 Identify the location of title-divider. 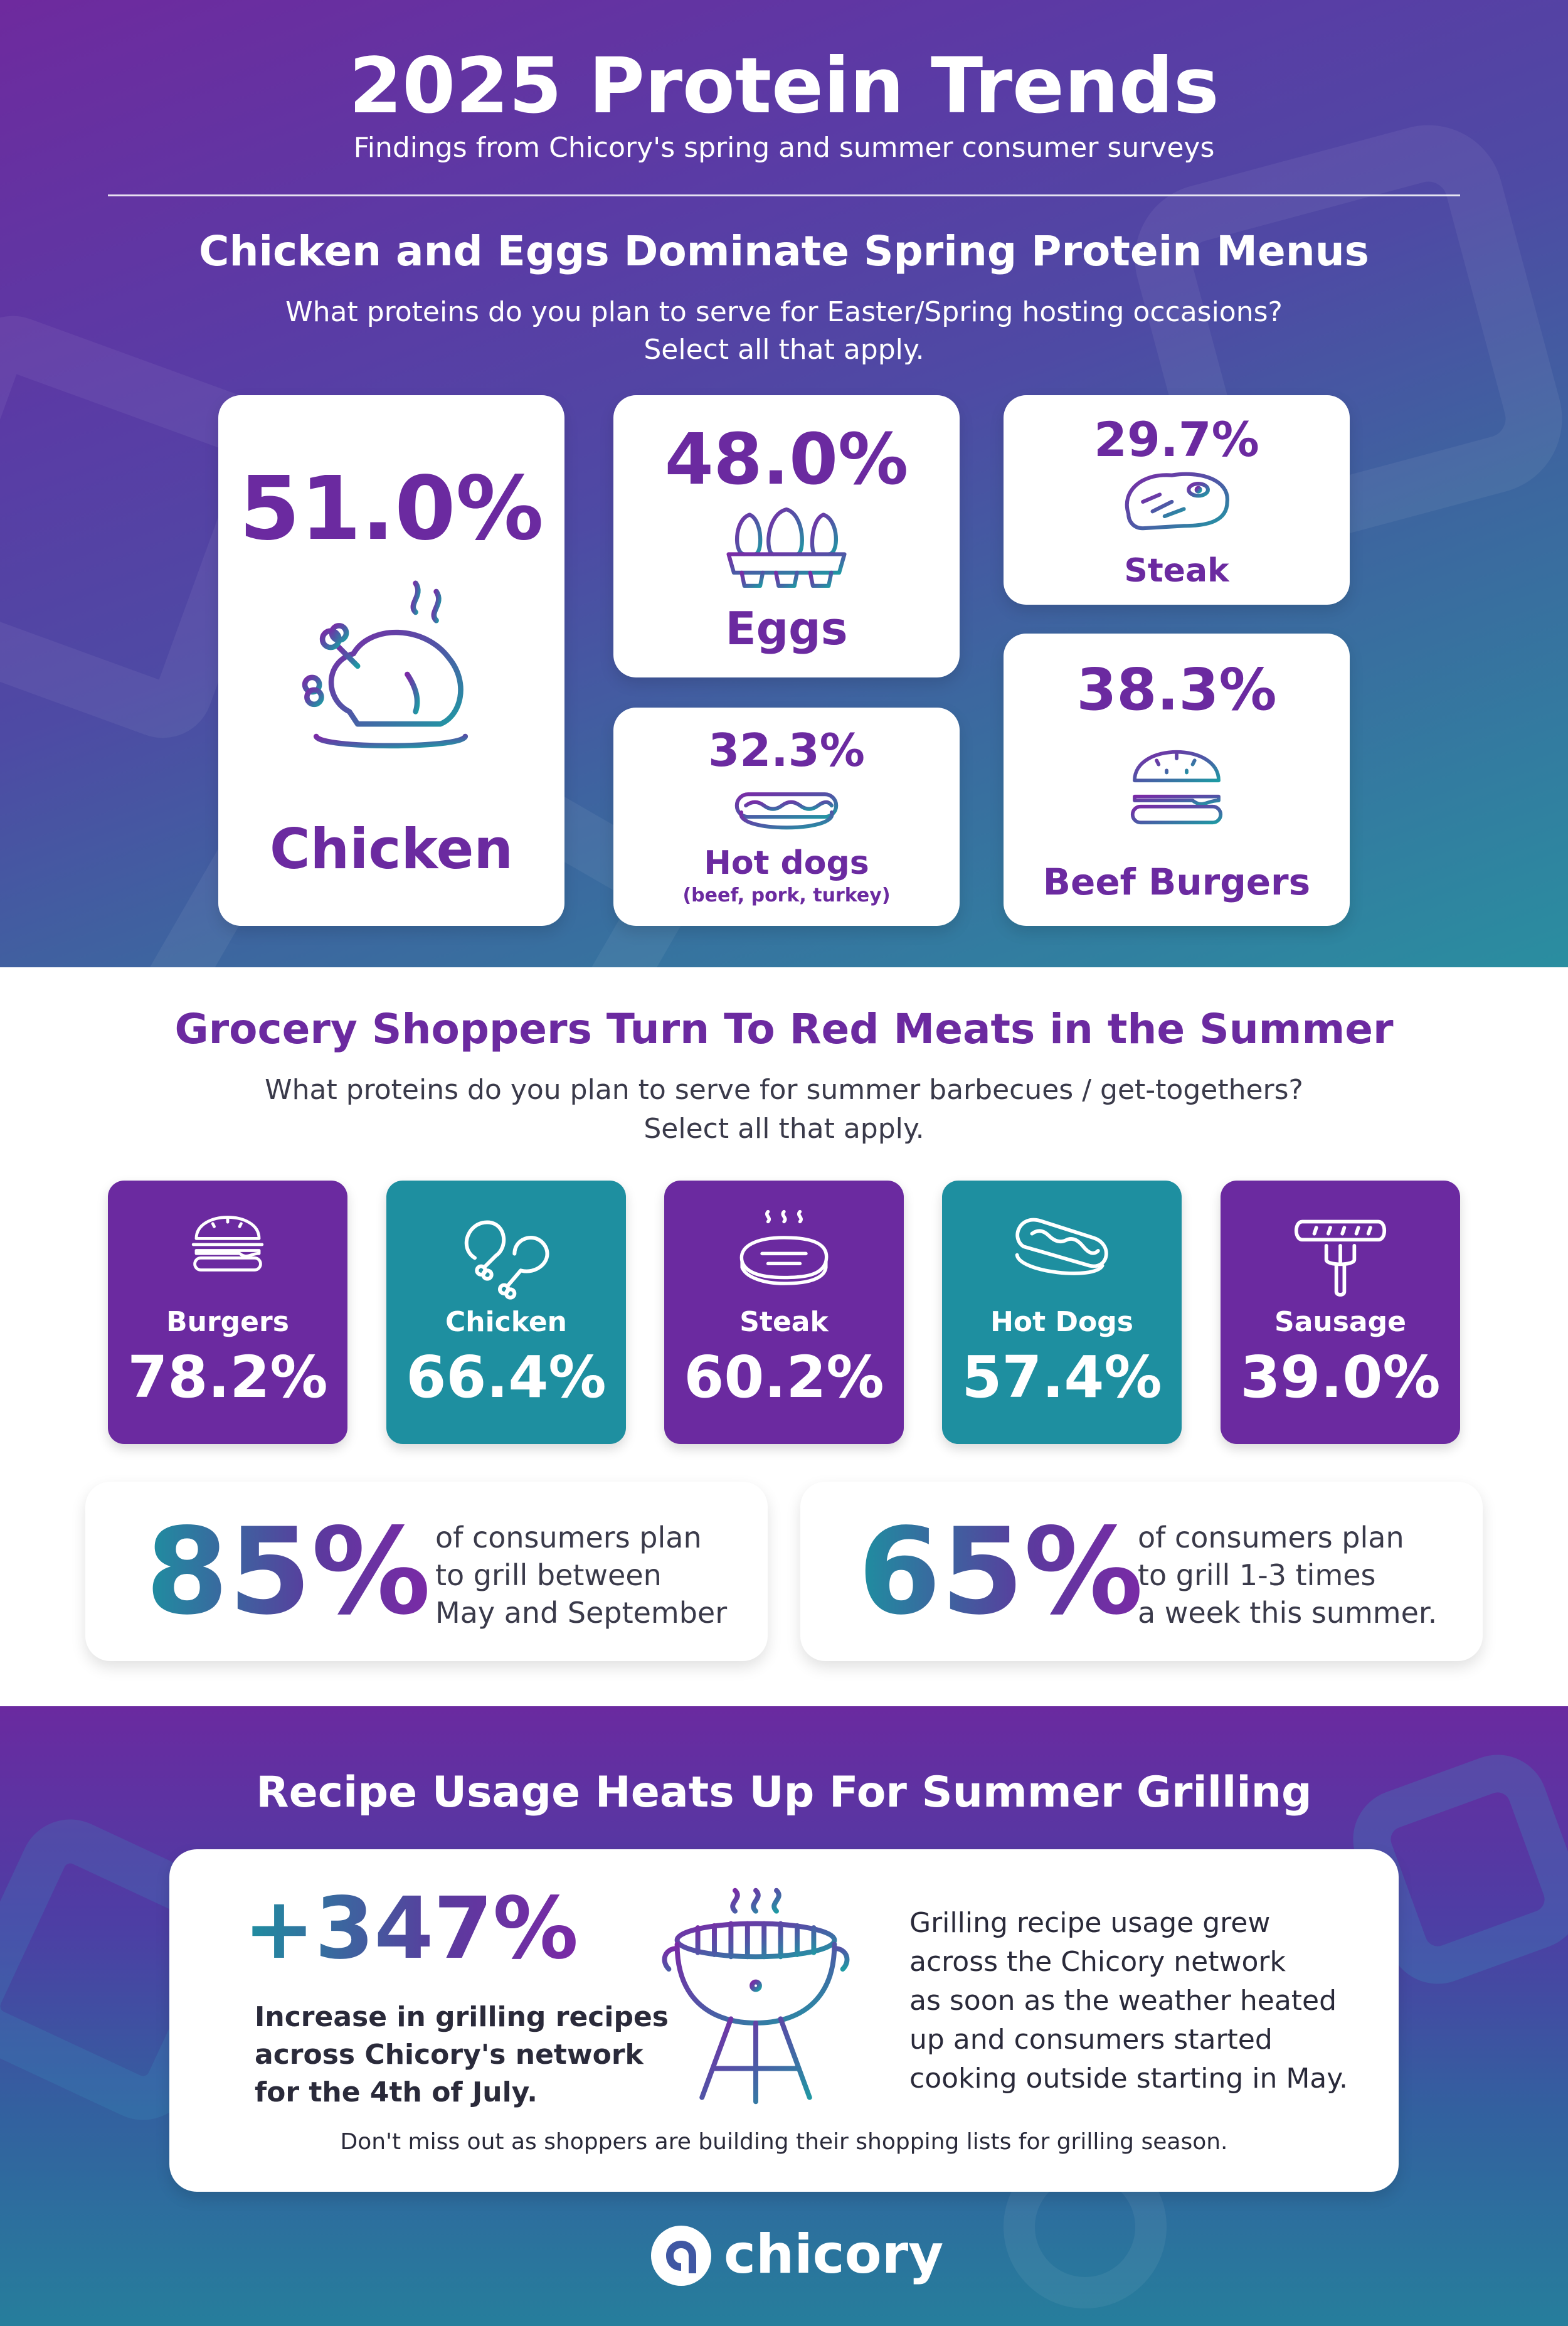
(784, 195).